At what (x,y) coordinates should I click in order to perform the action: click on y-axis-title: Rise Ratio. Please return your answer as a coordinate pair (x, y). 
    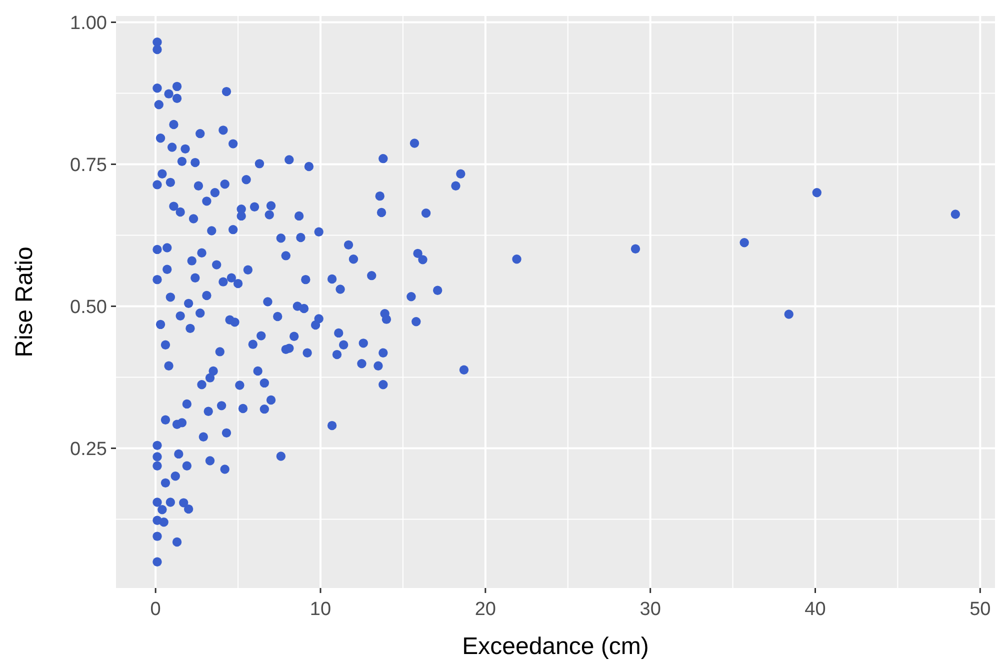
    Looking at the image, I should click on (24, 302).